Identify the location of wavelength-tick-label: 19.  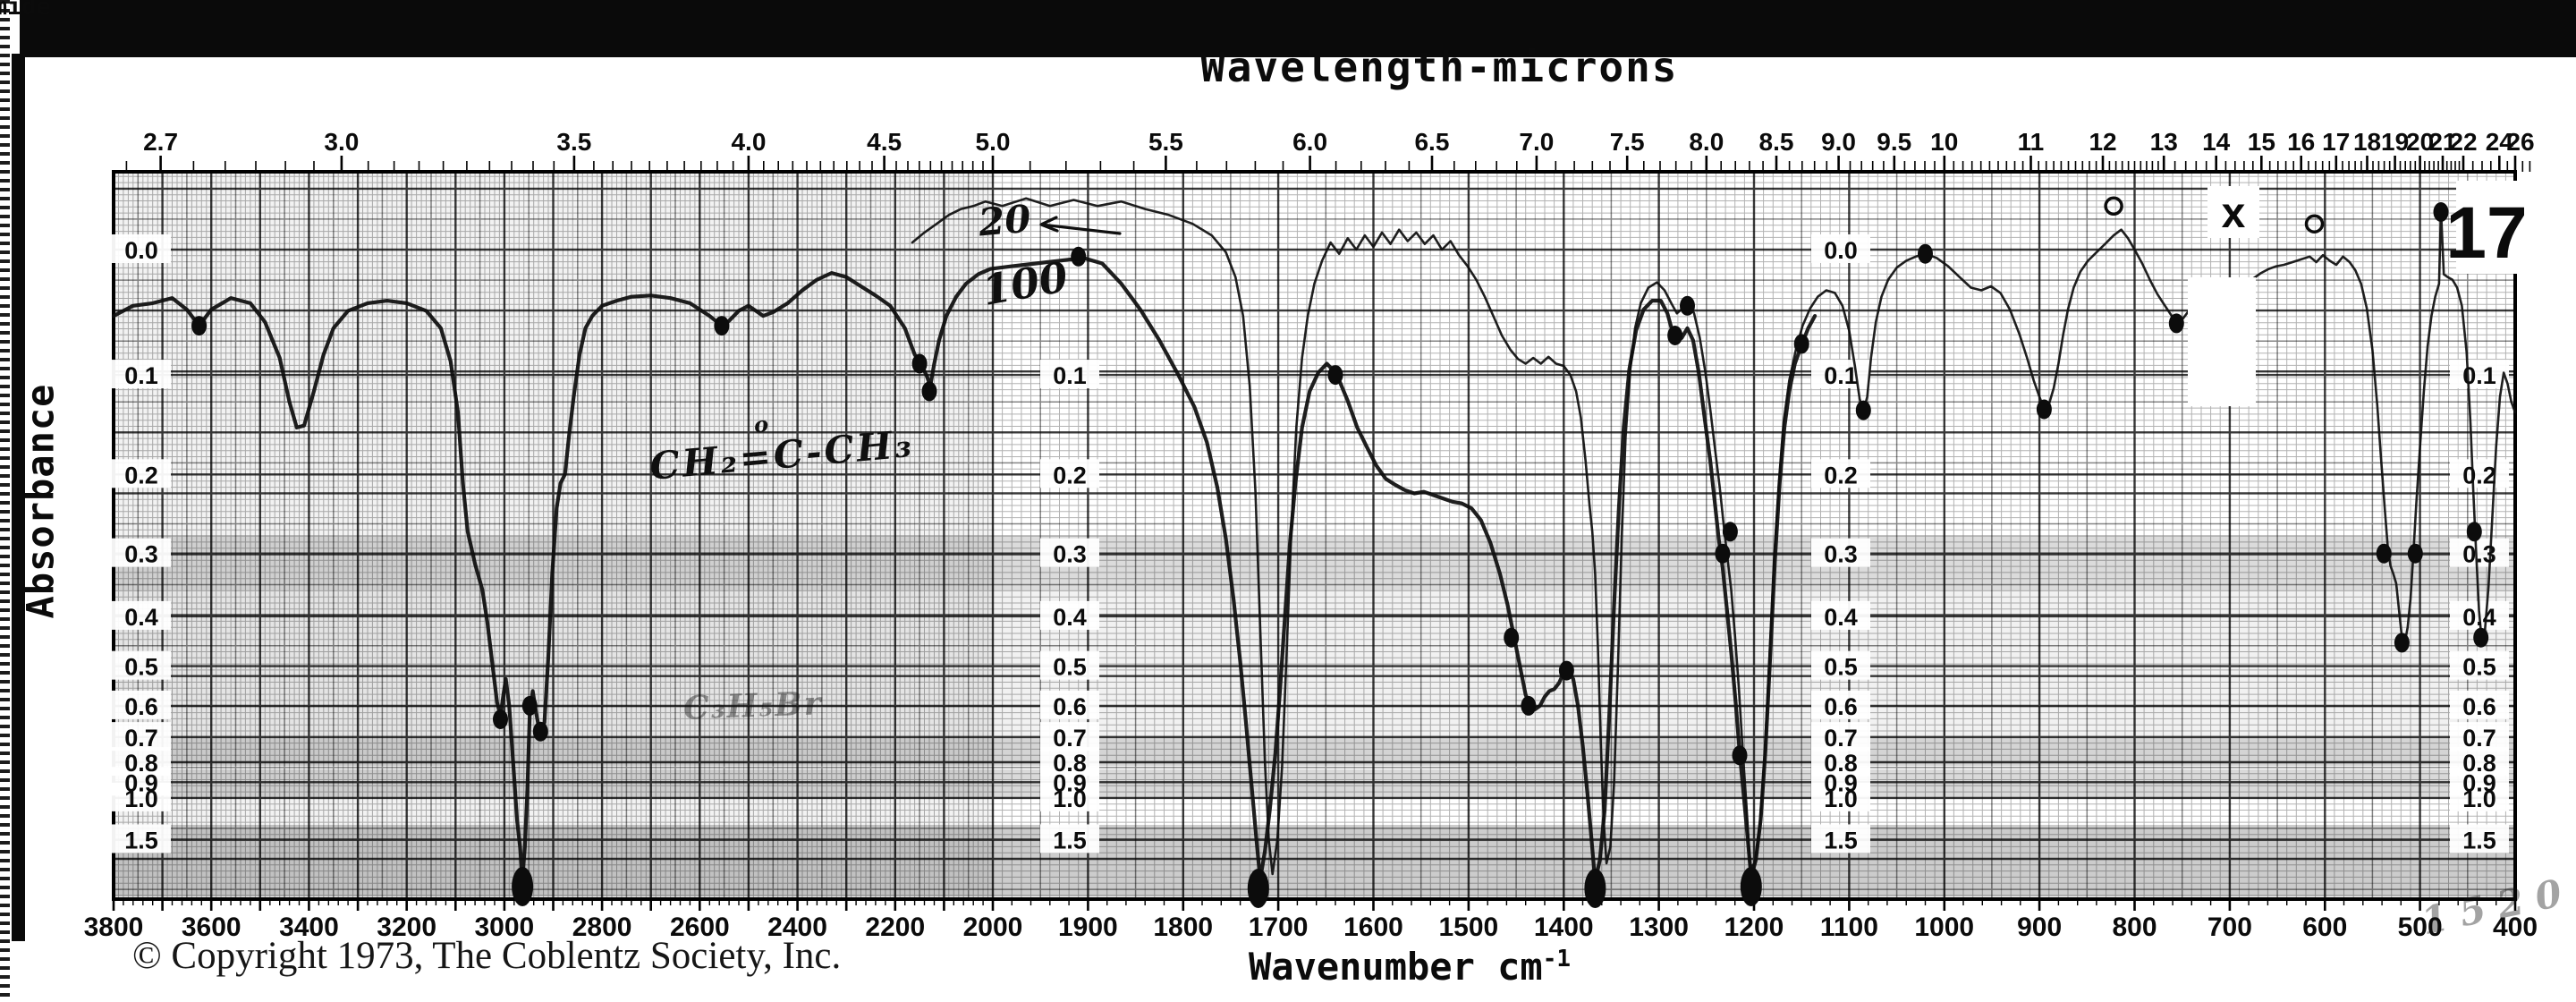
(2395, 142).